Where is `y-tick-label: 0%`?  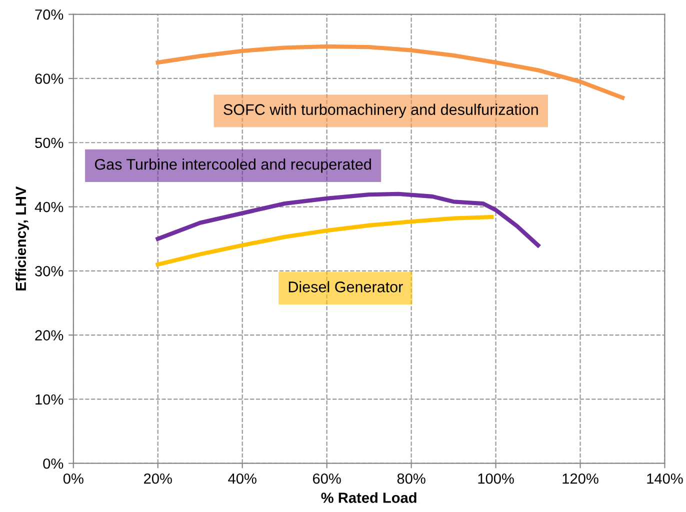
y-tick-label: 0% is located at coordinates (53, 463).